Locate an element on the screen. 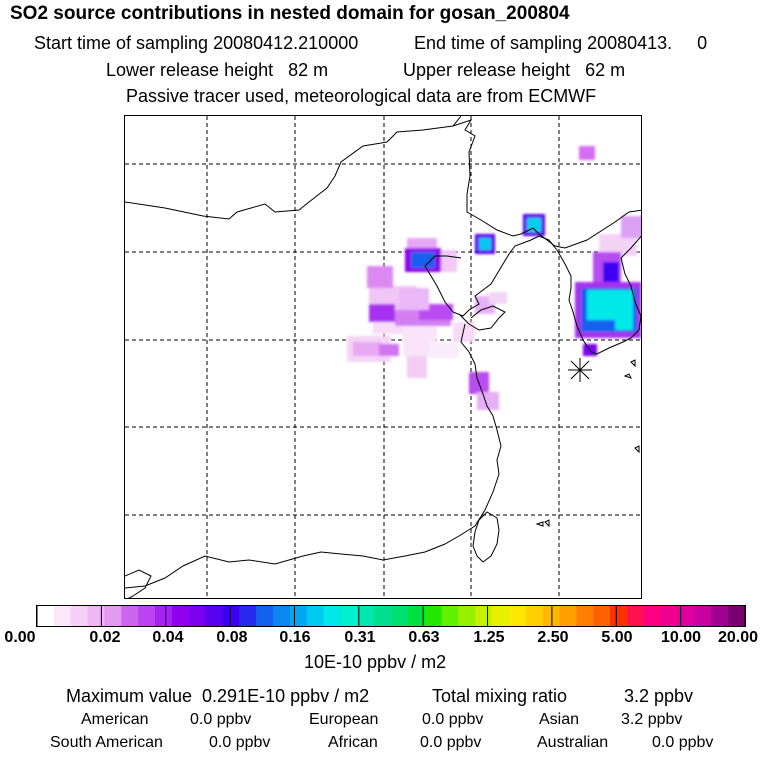  colorbar-tick-label: 2.50 is located at coordinates (553, 637).